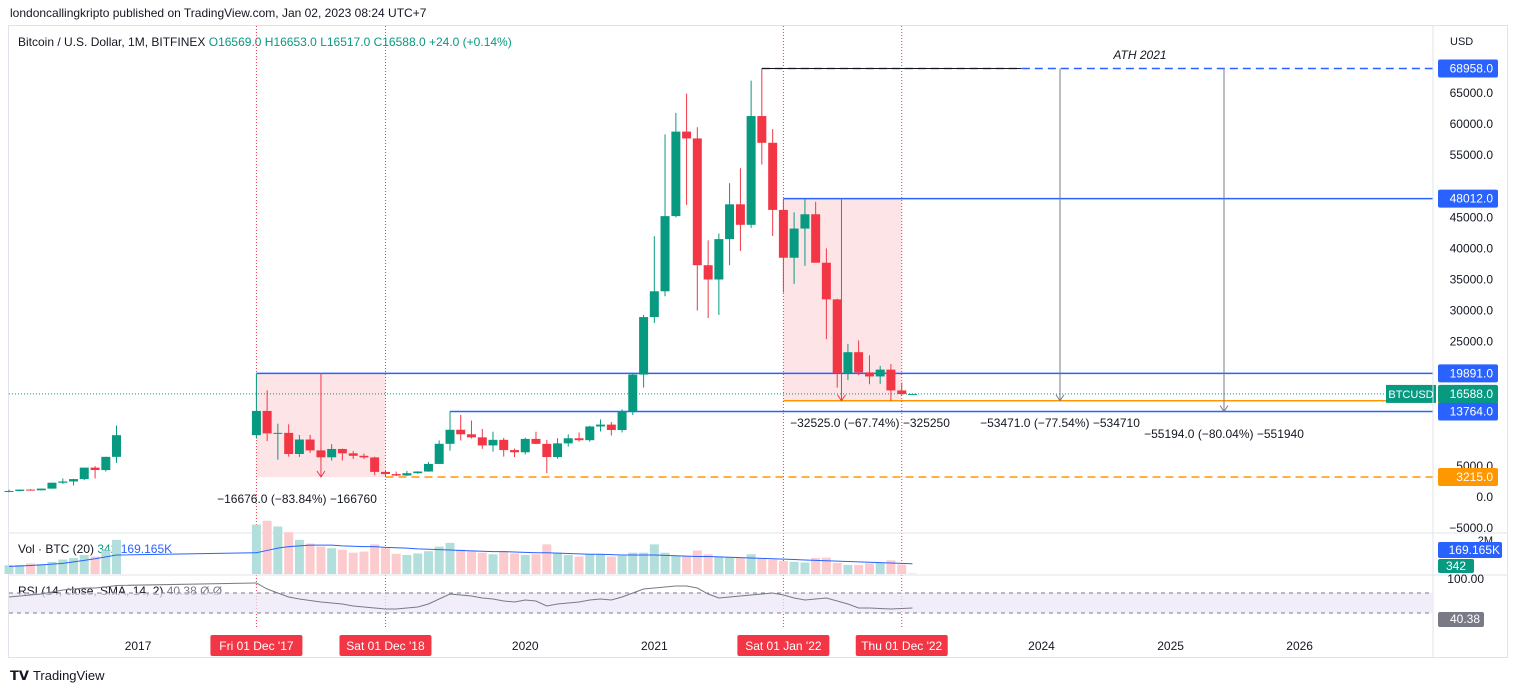  I want to click on x-date-label: Thu 01 Dec '22, so click(901, 646).